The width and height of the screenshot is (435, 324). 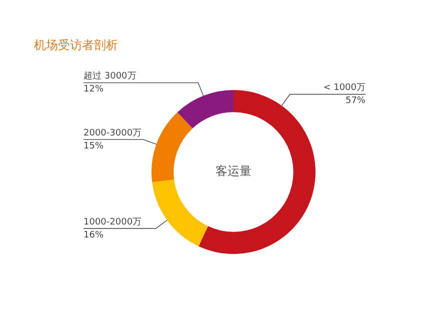 What do you see at coordinates (344, 88) in the screenshot?
I see `slice-label: < 1000万` at bounding box center [344, 88].